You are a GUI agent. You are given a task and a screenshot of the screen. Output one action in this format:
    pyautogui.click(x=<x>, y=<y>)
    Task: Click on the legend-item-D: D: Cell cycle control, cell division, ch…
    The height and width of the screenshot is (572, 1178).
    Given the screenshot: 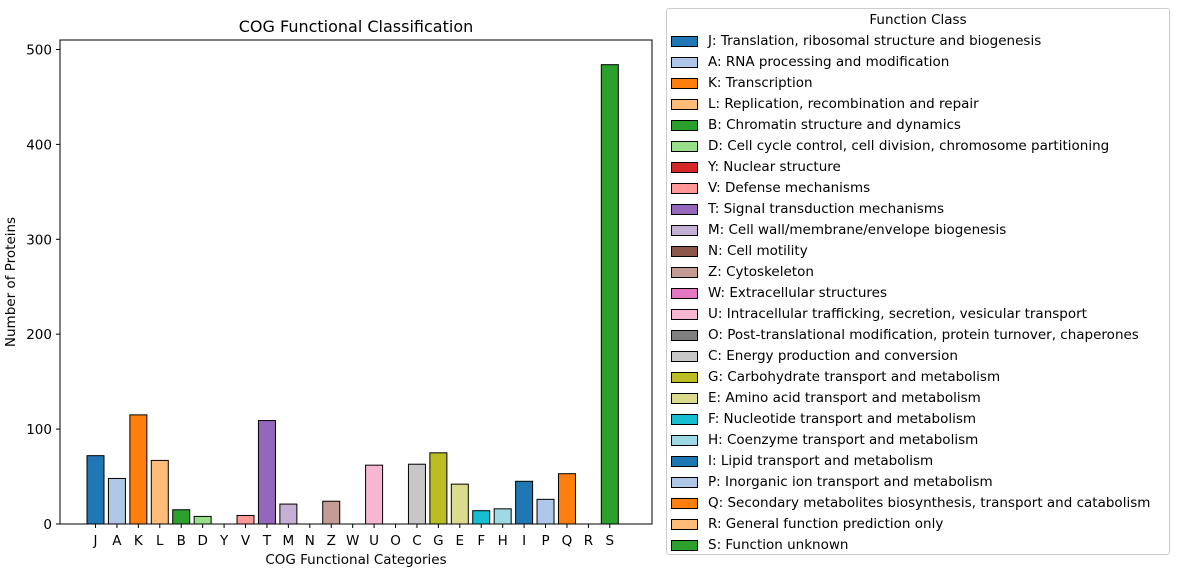 What is the action you would take?
    pyautogui.click(x=890, y=146)
    